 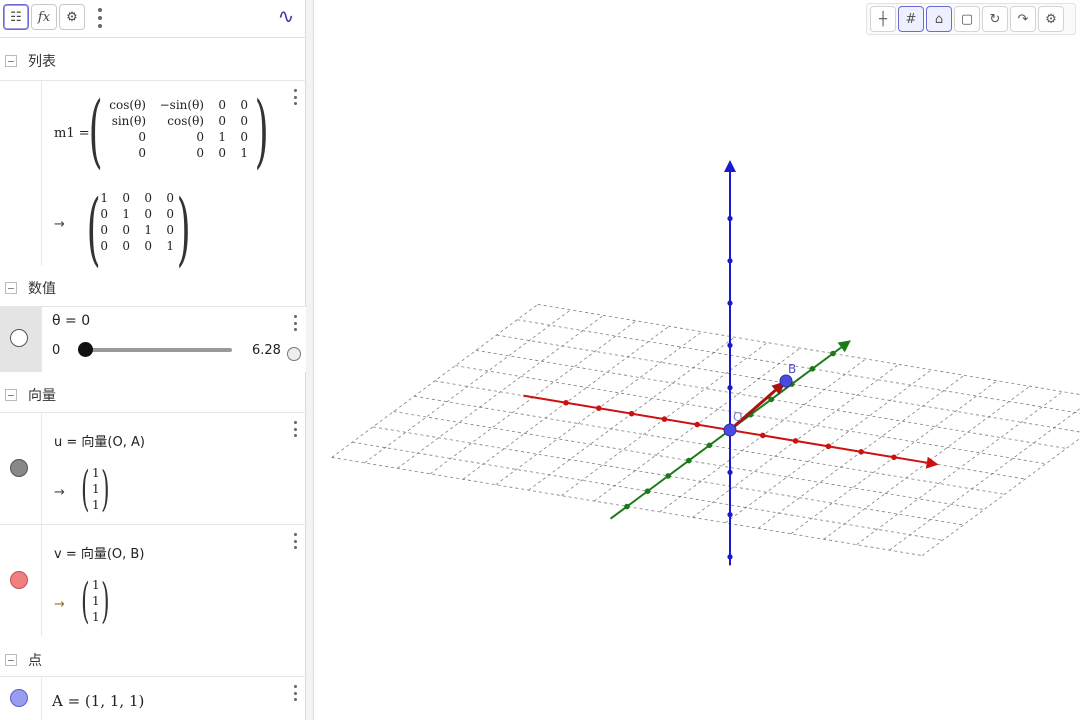 What do you see at coordinates (911, 19) in the screenshot?
I see `grid-icon: #` at bounding box center [911, 19].